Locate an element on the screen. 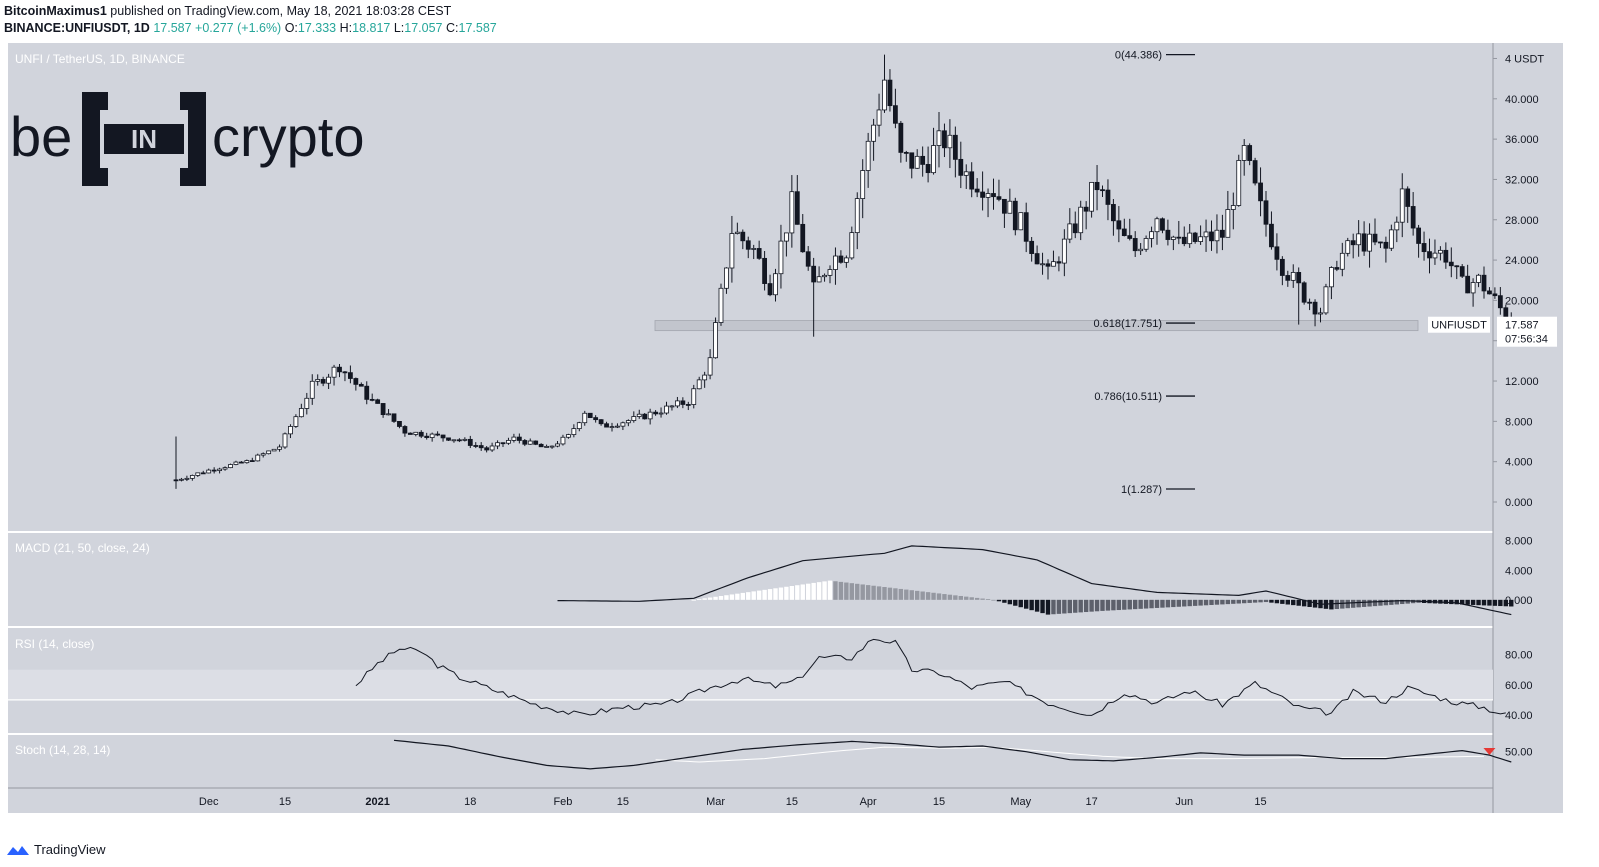 This screenshot has height=867, width=1599. time-tick-label: 18 is located at coordinates (470, 802).